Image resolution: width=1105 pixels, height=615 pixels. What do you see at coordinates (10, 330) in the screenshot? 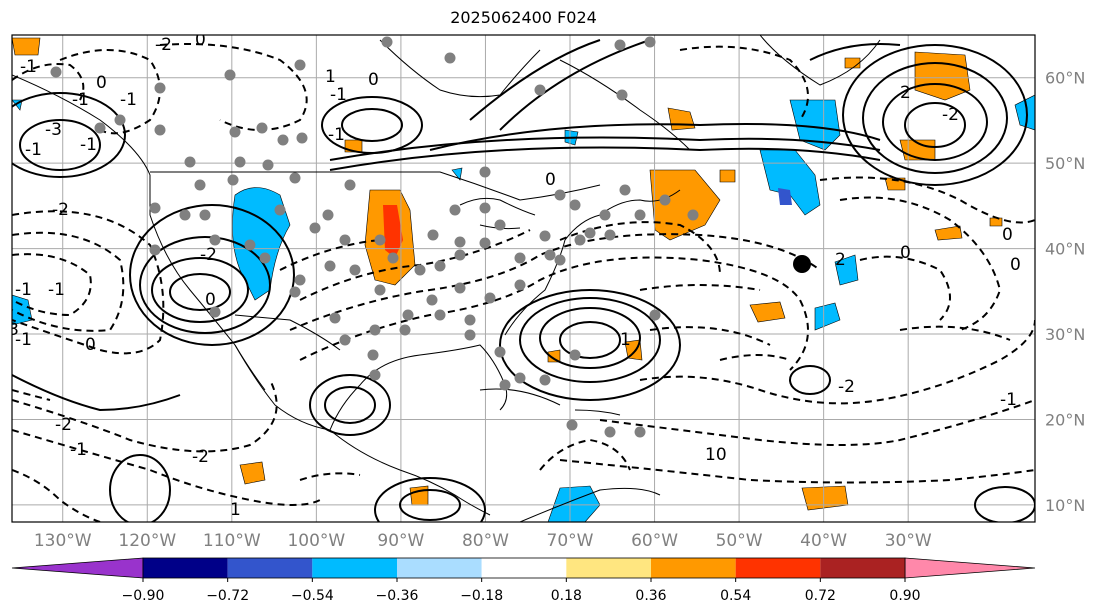
I see `contour-label: -3` at bounding box center [10, 330].